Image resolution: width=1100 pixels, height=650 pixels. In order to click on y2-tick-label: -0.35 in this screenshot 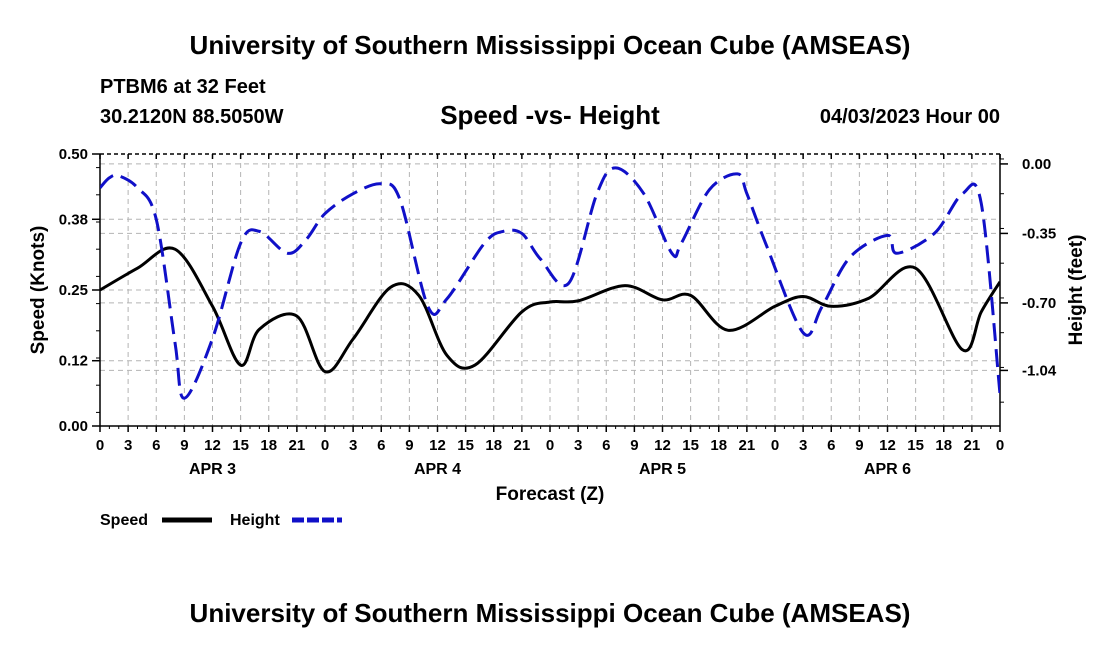, I will do `click(1039, 233)`.